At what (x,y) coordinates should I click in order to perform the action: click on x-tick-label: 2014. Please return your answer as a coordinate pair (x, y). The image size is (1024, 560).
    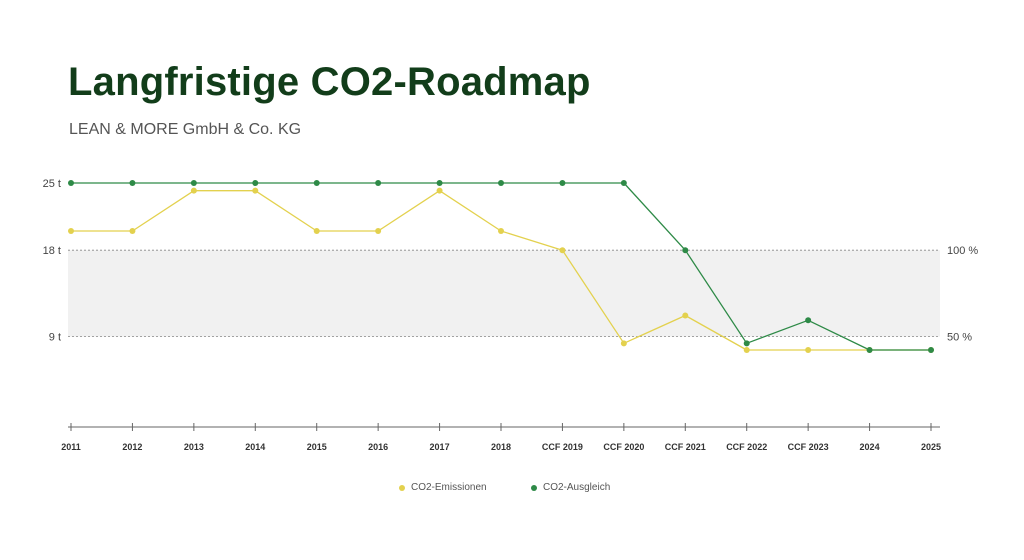
    Looking at the image, I should click on (255, 447).